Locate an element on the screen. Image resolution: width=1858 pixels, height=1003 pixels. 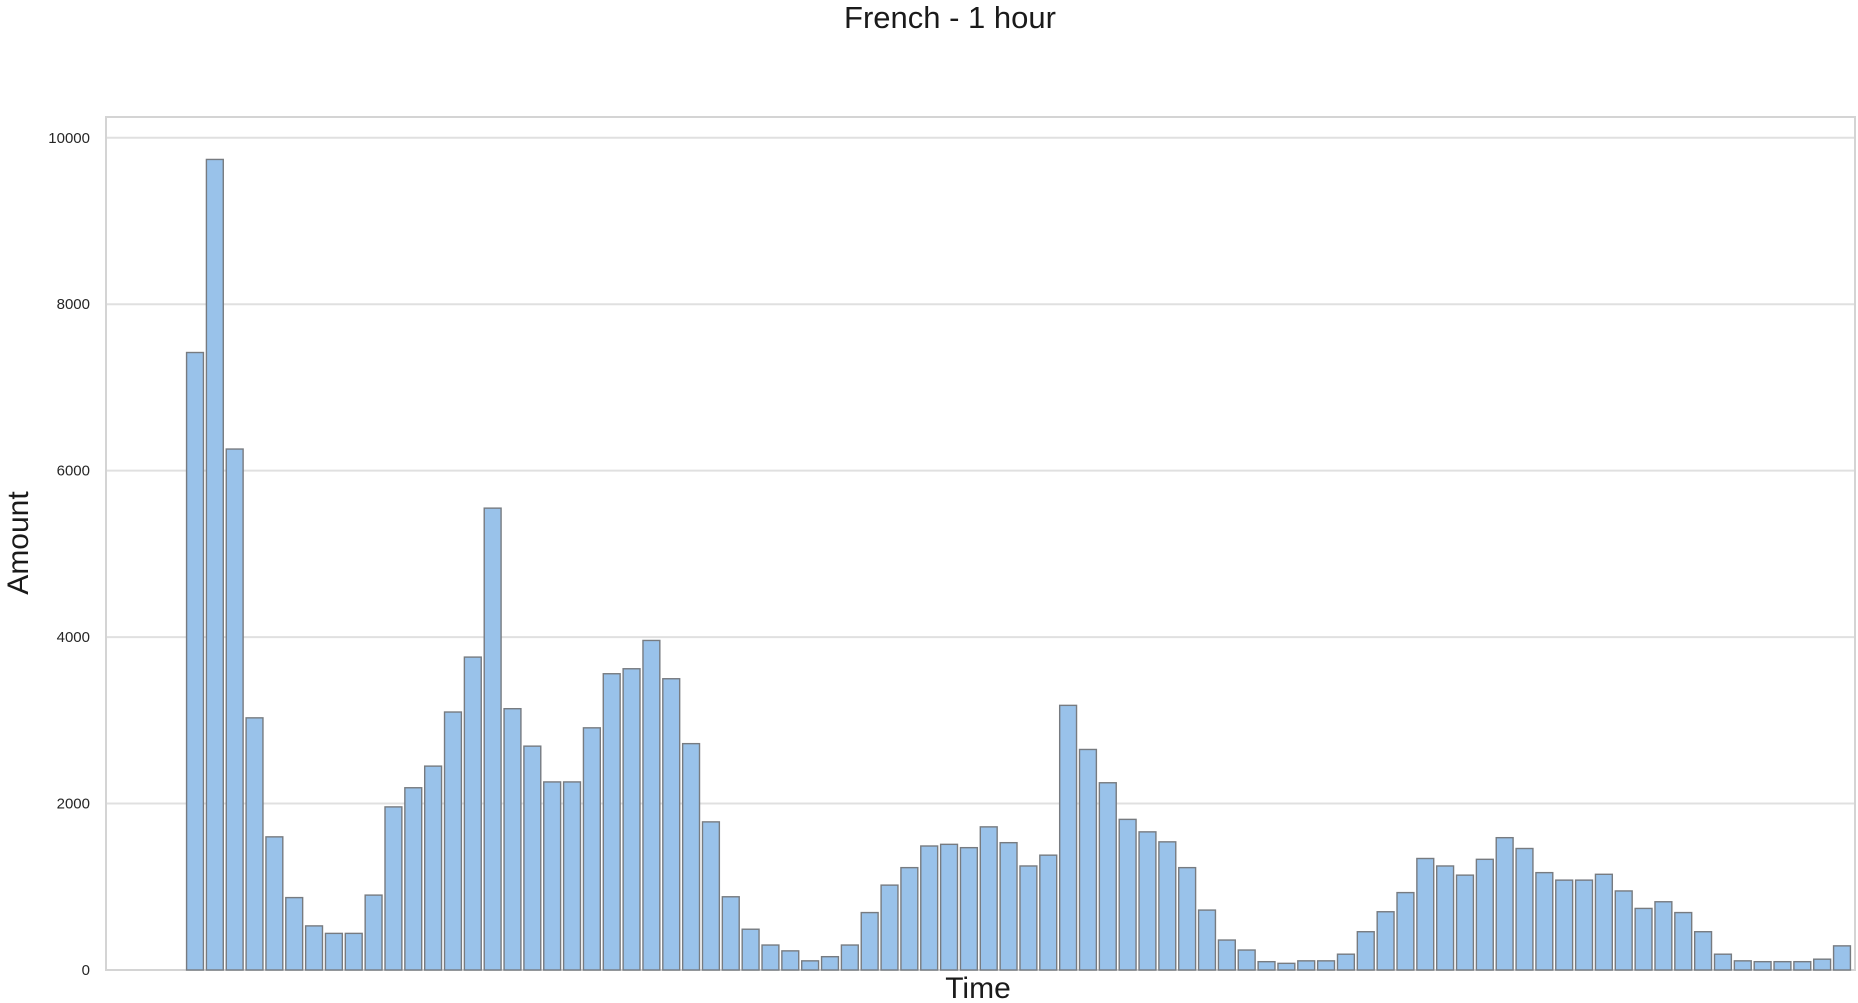
y-tick-label: 2000 is located at coordinates (73, 804).